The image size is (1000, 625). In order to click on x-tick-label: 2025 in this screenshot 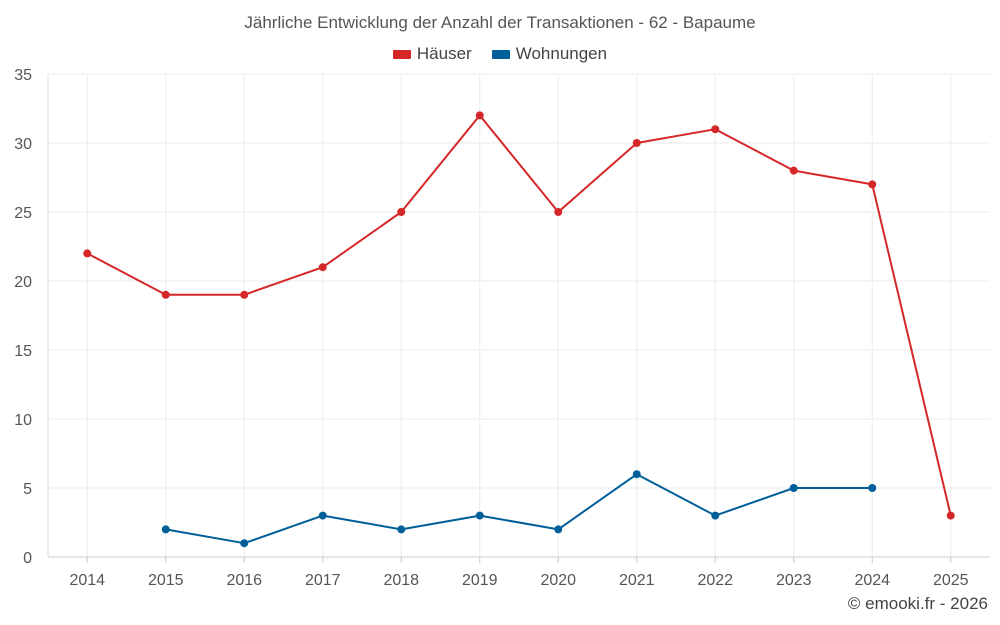, I will do `click(951, 580)`.